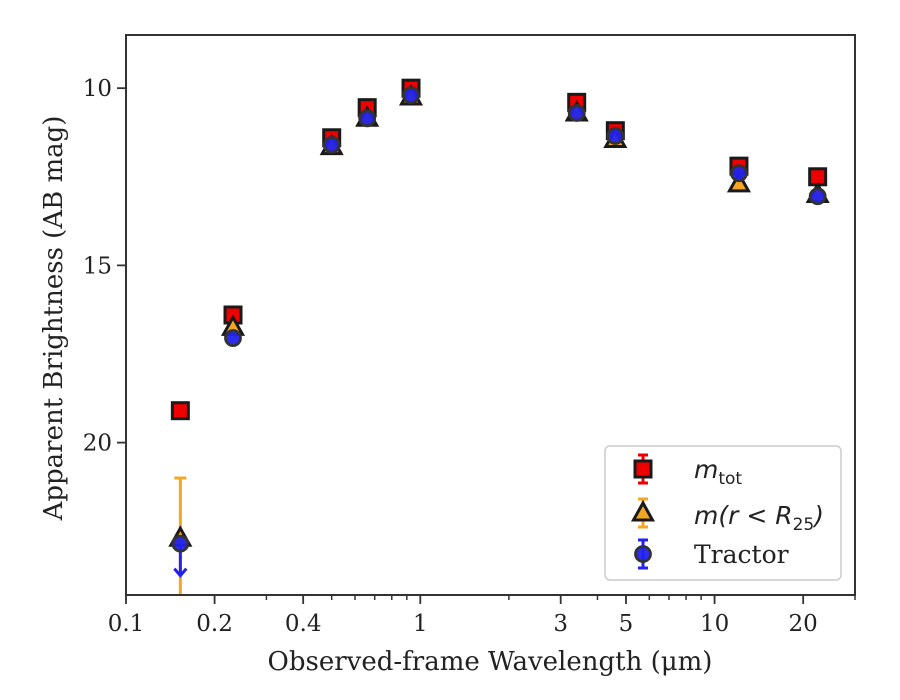  I want to click on legend-frame, so click(723, 513).